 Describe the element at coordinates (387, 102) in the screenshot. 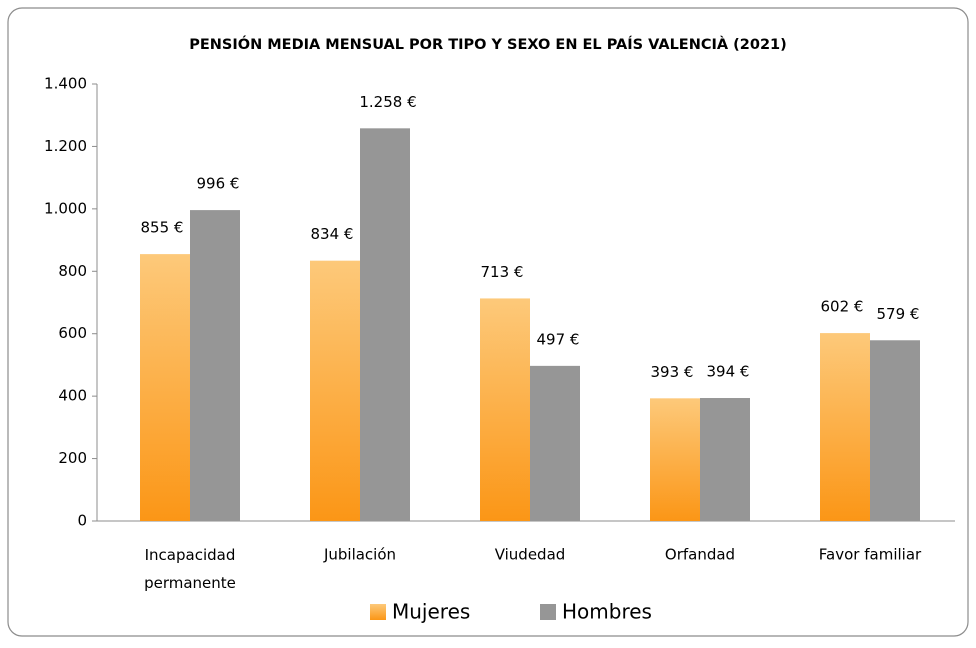

I see `value-label: 1.258 €` at that location.